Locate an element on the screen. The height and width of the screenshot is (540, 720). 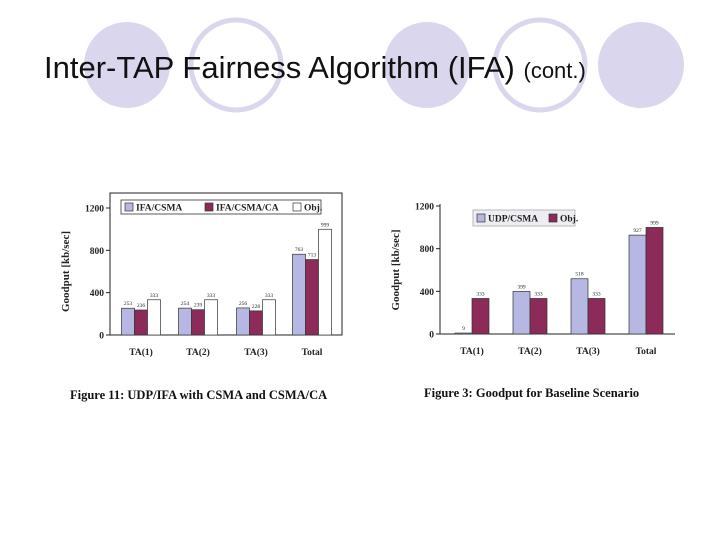
slide-title-main: Inter-TAP Fairness Algorithm (IFA) is located at coordinates (279, 67).